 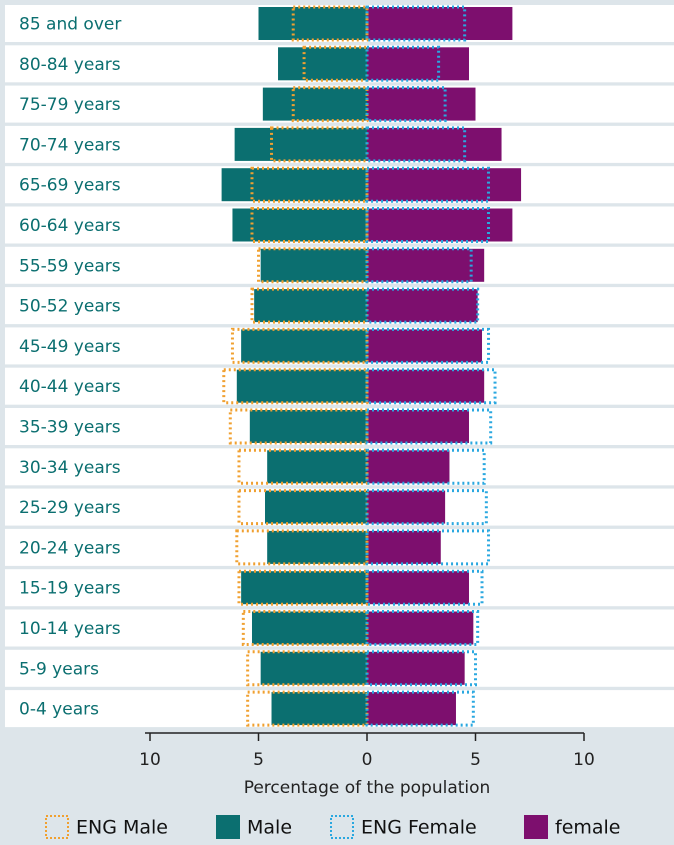 What do you see at coordinates (70, 25) in the screenshot?
I see `y-tick-label: 85 and over` at bounding box center [70, 25].